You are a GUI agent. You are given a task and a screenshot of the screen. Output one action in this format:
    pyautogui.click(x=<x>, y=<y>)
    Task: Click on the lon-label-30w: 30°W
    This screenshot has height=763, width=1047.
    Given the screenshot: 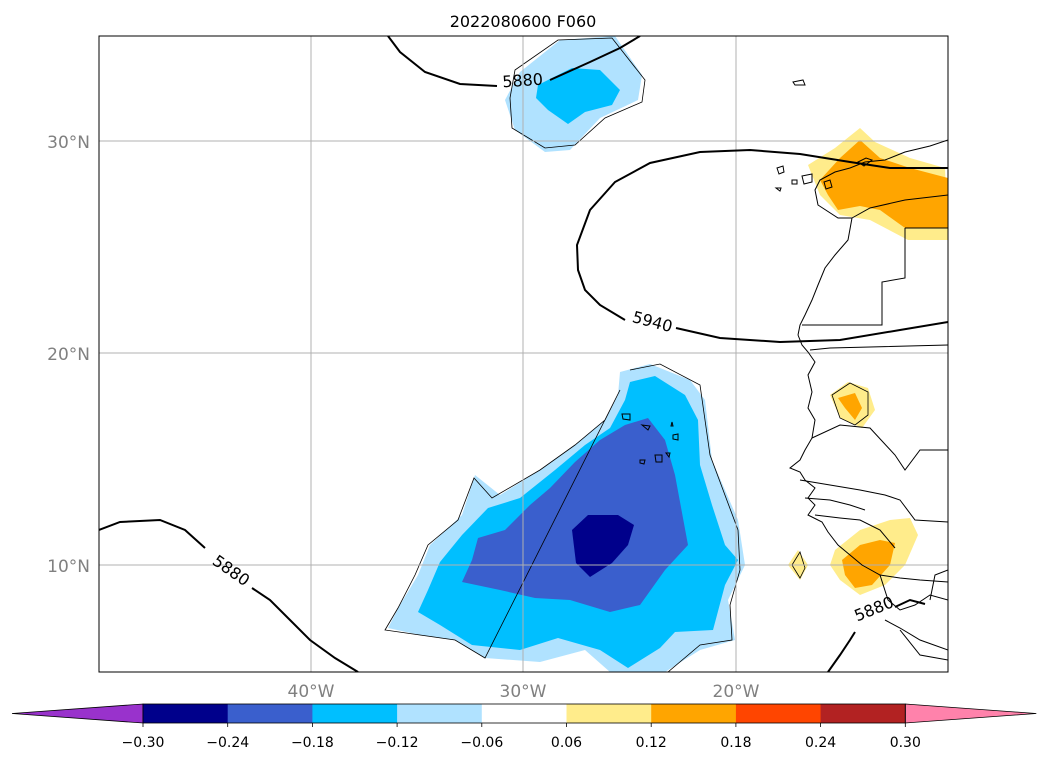 What is the action you would take?
    pyautogui.click(x=523, y=692)
    